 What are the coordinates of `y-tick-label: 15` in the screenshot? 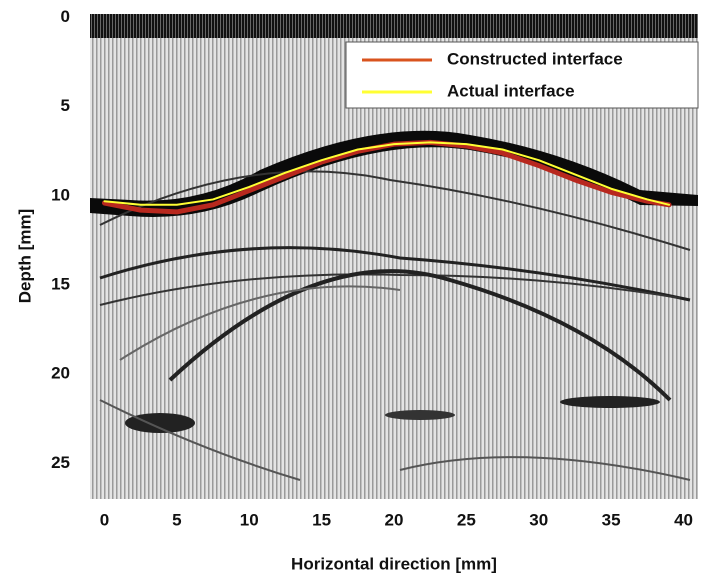 It's located at (60, 284).